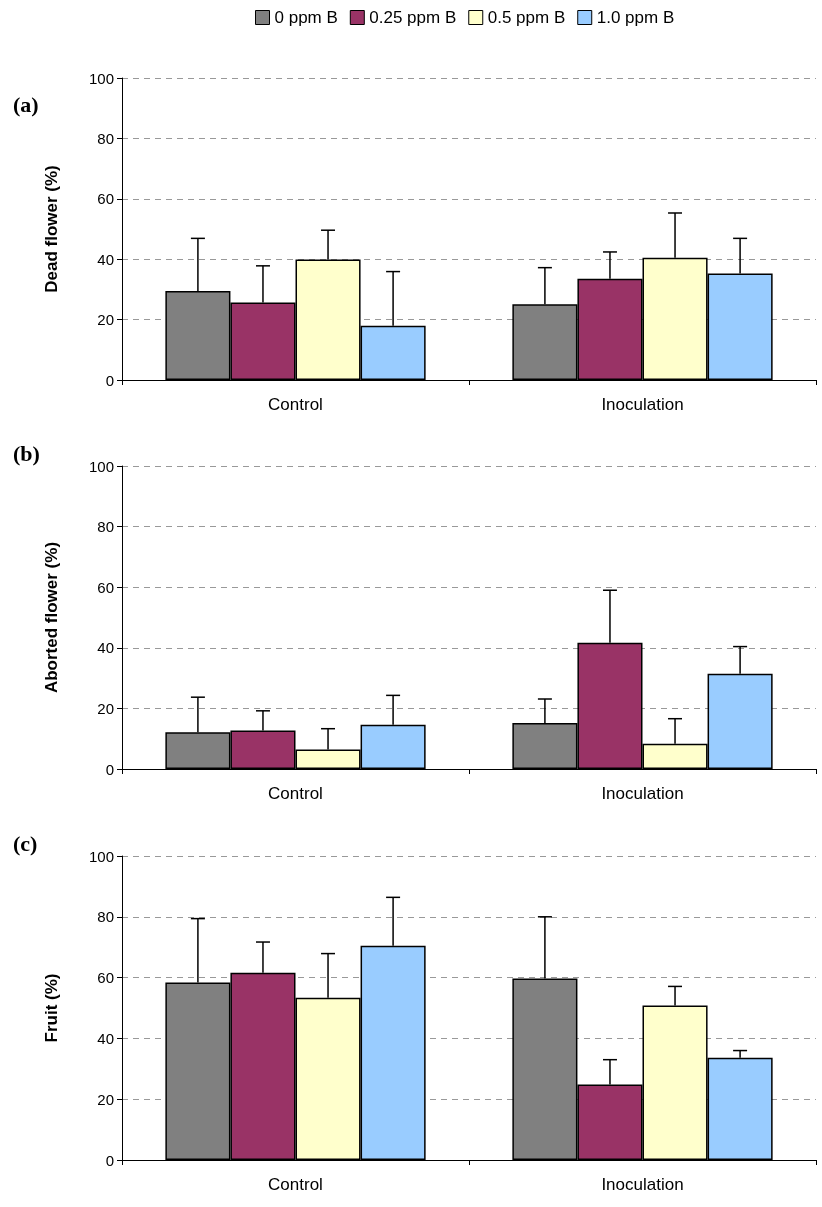 Image resolution: width=822 pixels, height=1207 pixels. I want to click on legend-label: 0.25 ppm B, so click(413, 17).